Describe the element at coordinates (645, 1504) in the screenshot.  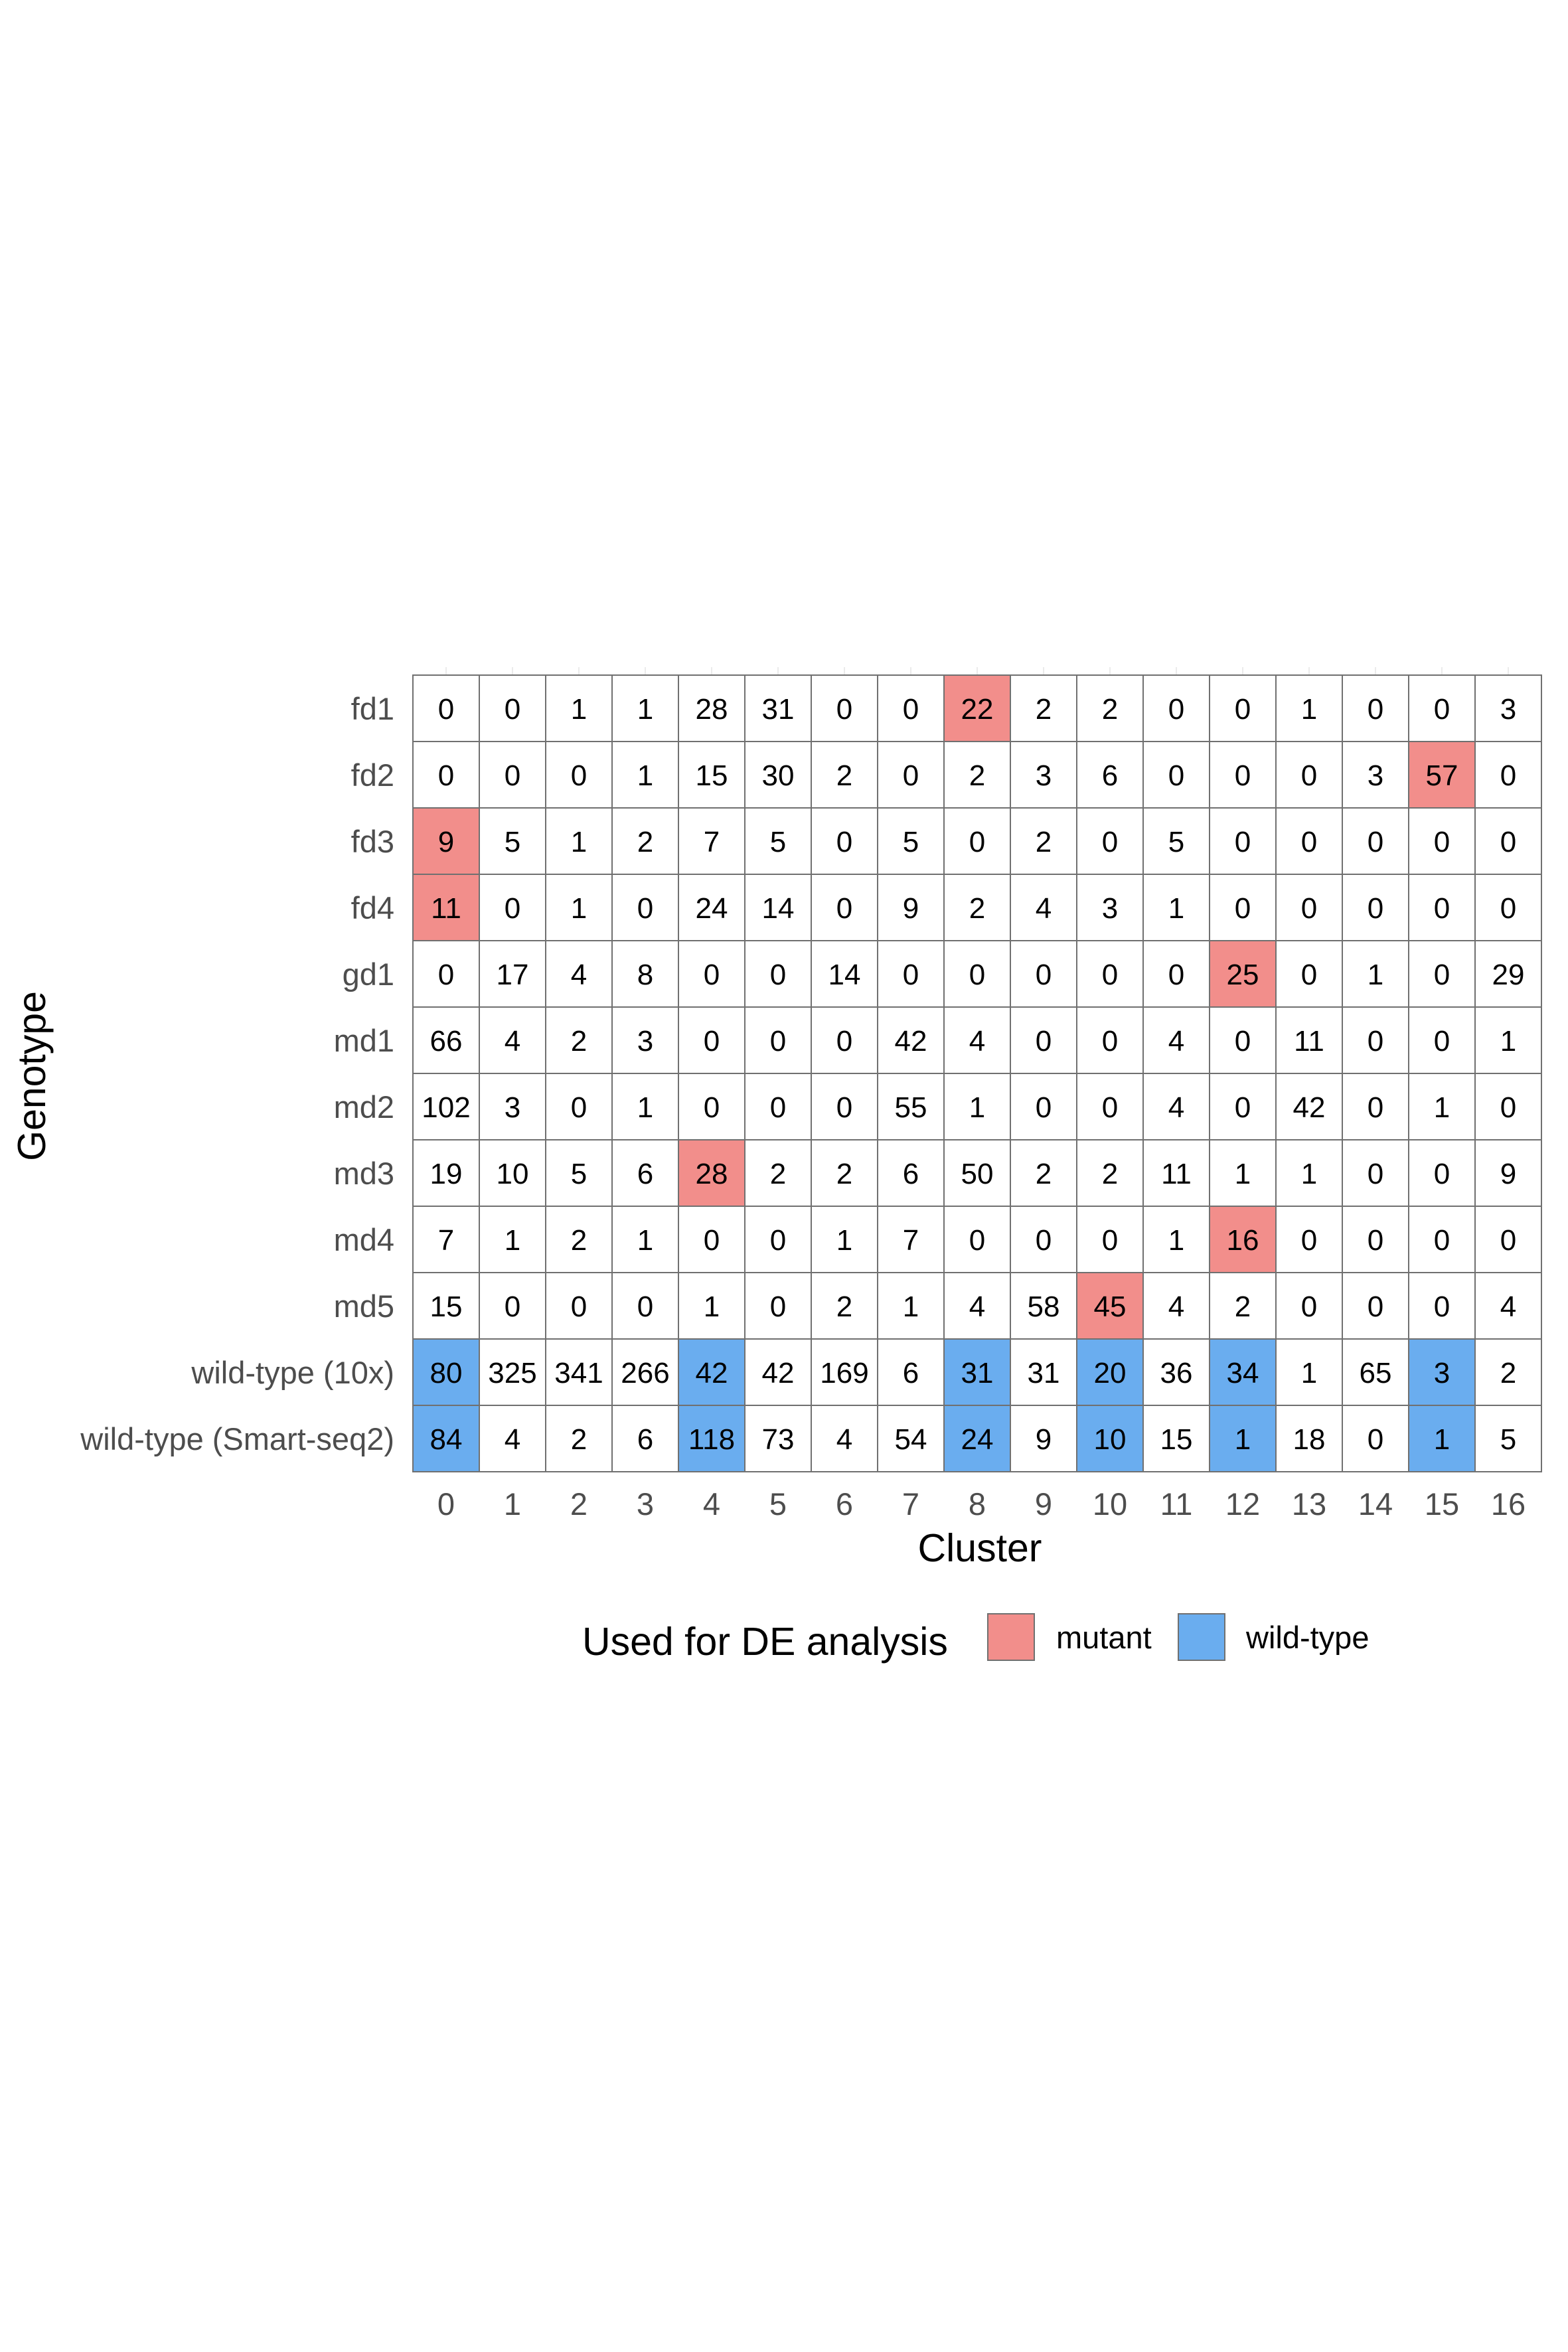
I see `x-tick-label: 3` at that location.